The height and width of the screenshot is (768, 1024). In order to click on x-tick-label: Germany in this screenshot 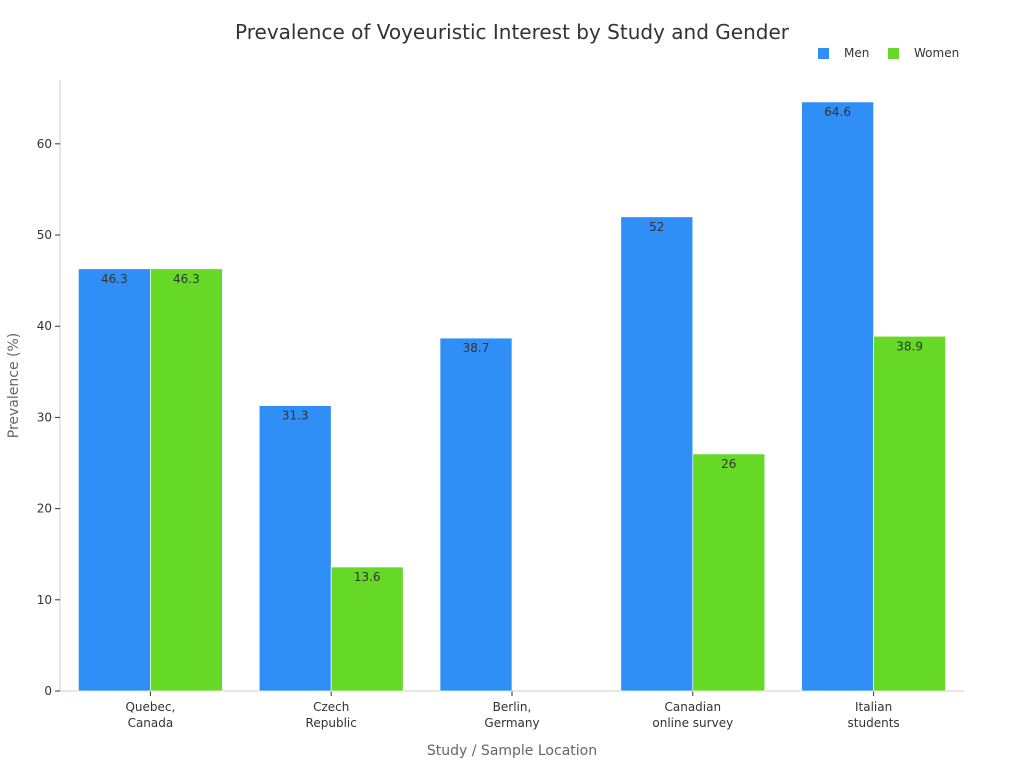, I will do `click(511, 723)`.